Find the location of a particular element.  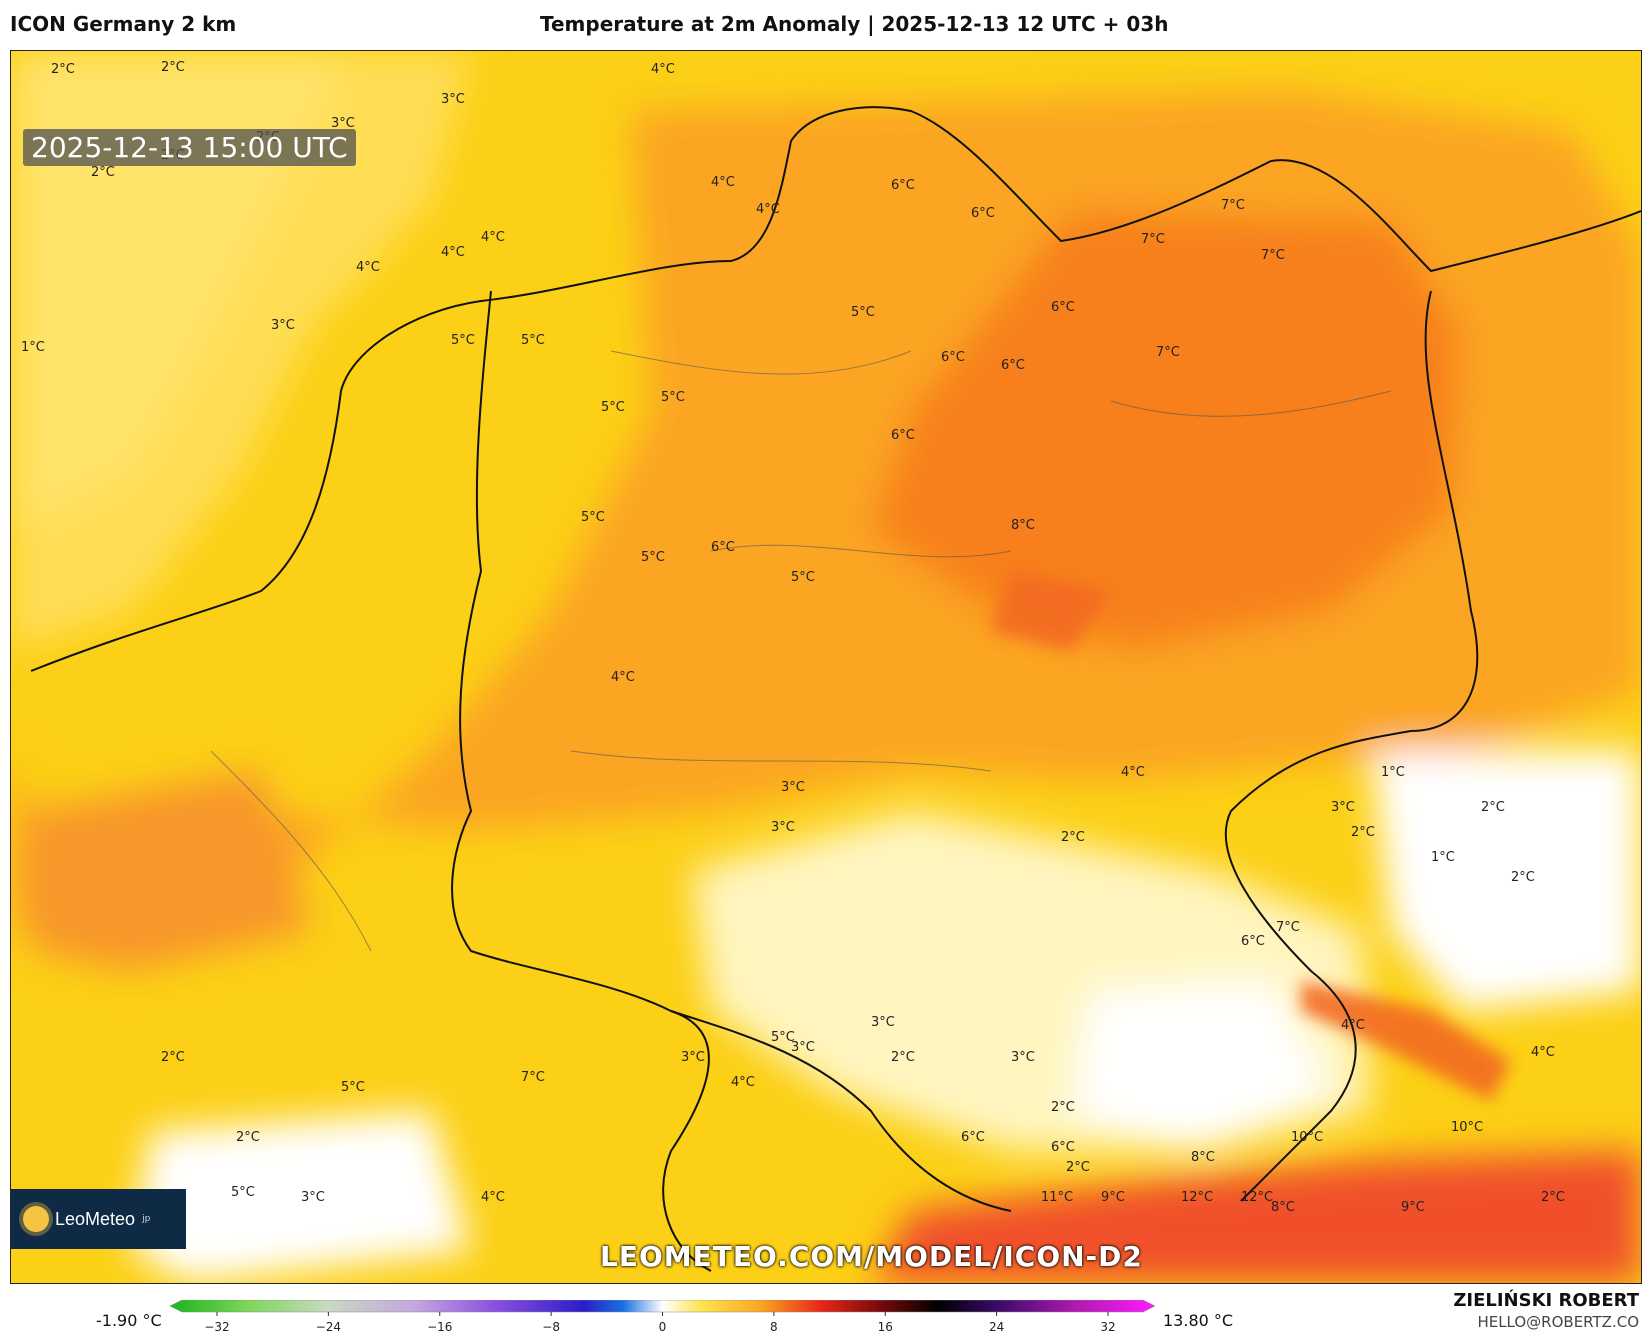

alpine-red-zone is located at coordinates (1256, 1217).